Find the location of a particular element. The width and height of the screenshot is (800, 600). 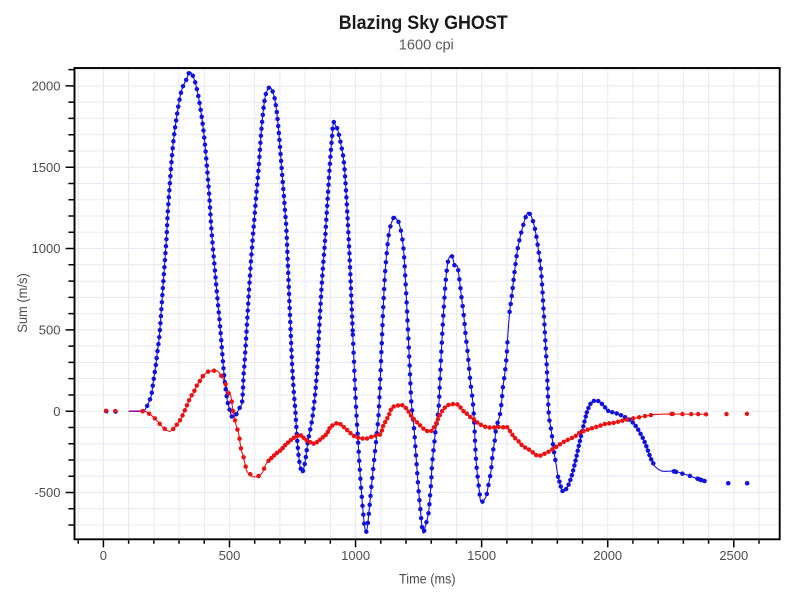

svg-text: 2500 is located at coordinates (733, 555).